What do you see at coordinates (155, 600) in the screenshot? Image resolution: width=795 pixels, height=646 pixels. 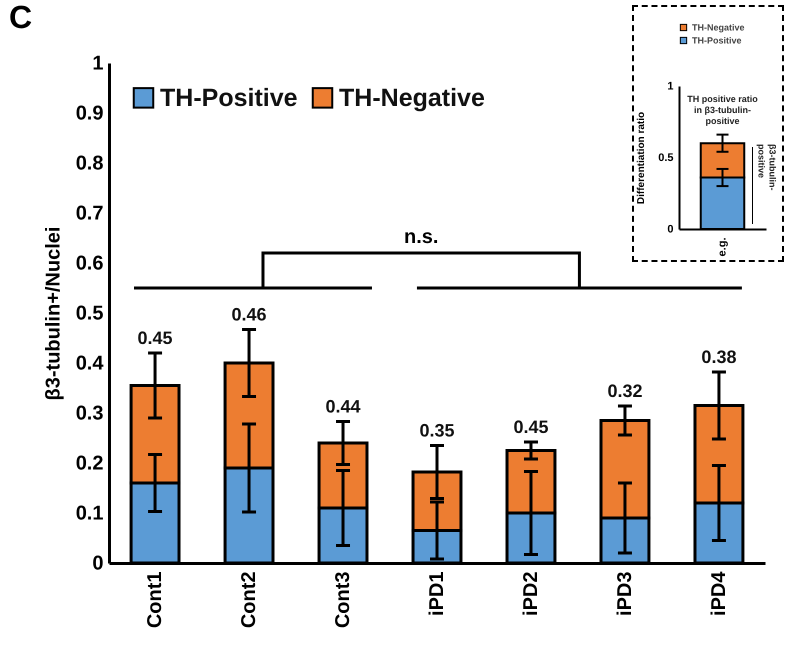 I see `x-tick-label: Cont1` at bounding box center [155, 600].